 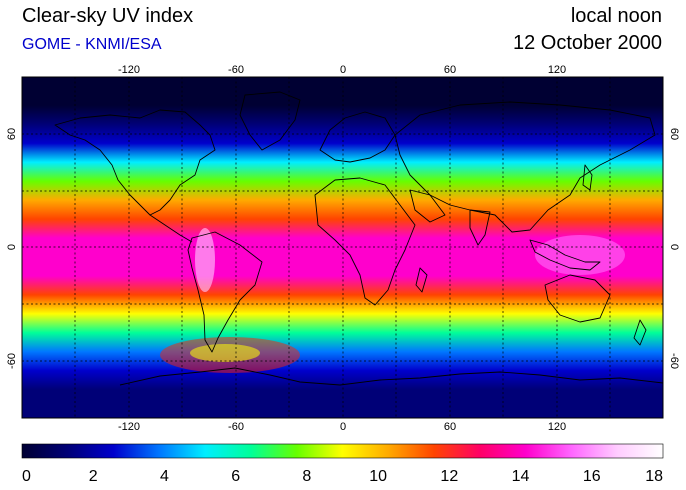 I want to click on coastline-south-america, so click(x=225, y=292).